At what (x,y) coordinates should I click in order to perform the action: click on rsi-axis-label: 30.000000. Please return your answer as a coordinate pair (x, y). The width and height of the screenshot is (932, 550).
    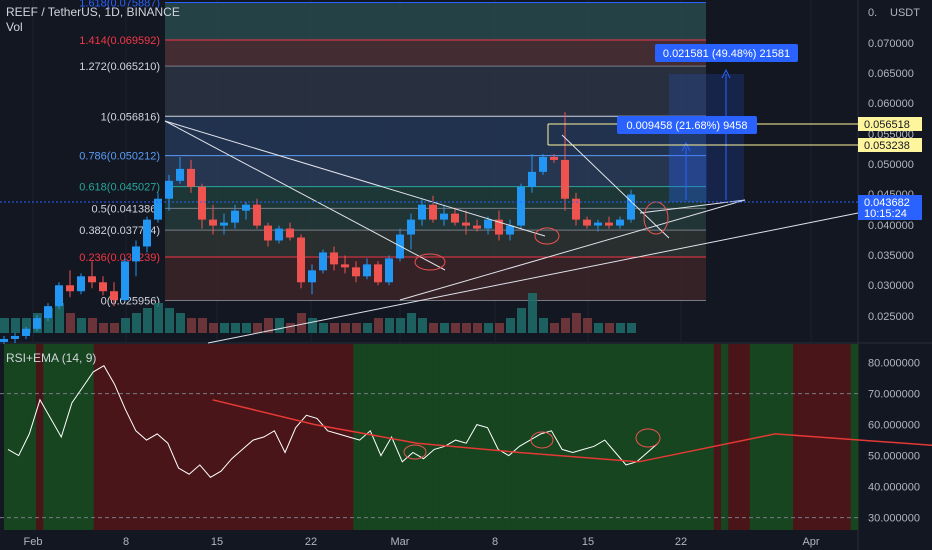
    Looking at the image, I should click on (894, 519).